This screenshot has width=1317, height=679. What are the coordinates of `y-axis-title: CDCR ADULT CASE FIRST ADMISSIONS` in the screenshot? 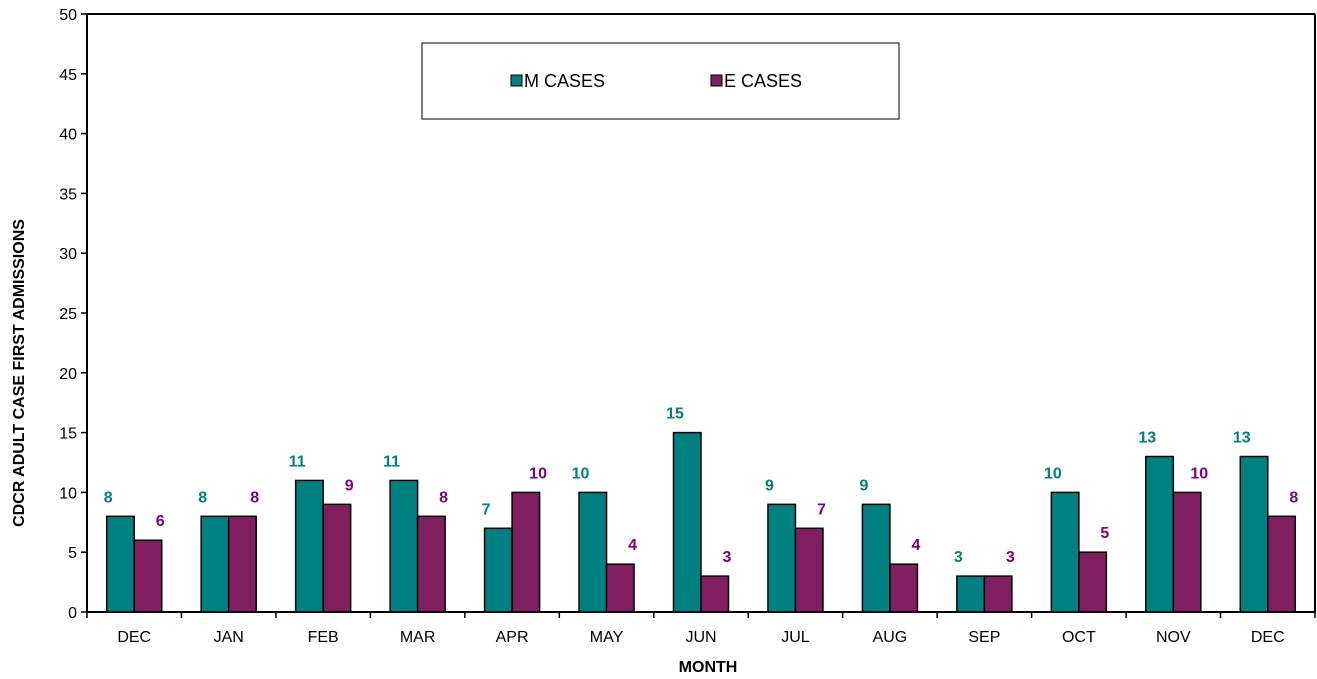 It's located at (19, 373).